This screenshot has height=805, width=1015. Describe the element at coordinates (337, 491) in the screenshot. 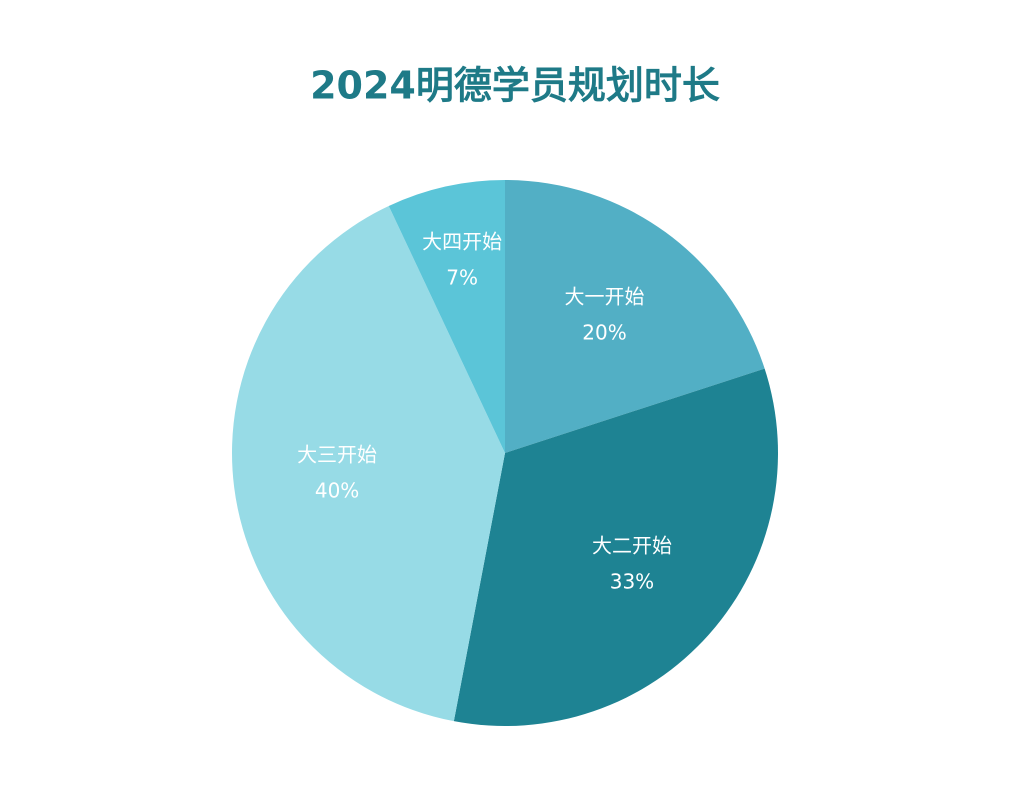

I see `slice-value-label: 40%` at that location.